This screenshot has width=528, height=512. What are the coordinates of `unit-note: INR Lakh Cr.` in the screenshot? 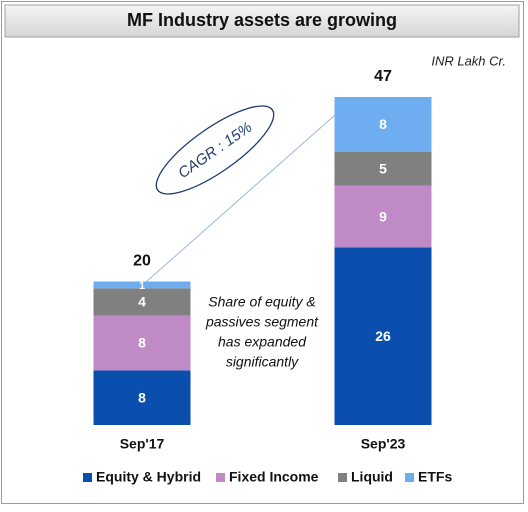 It's located at (468, 60).